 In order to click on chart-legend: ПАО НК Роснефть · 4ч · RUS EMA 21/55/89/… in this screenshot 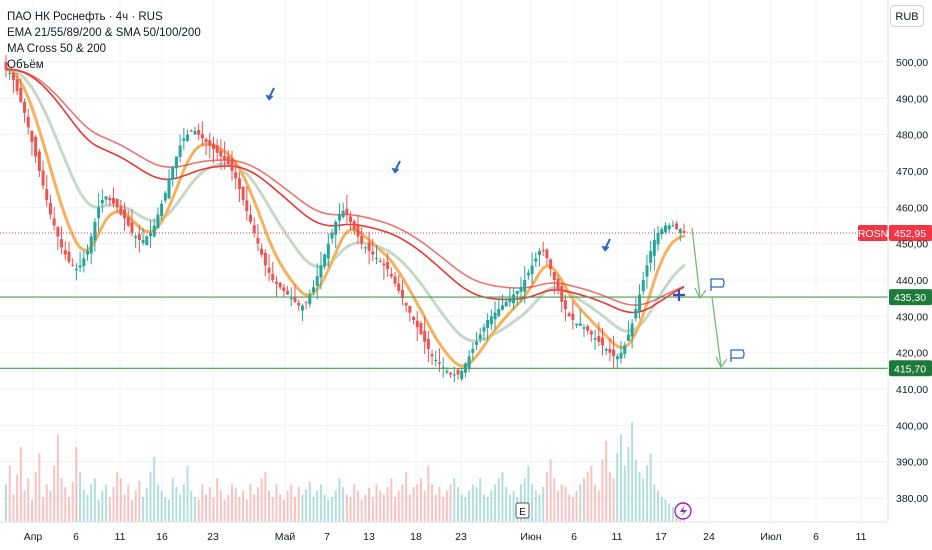, I will do `click(104, 41)`.